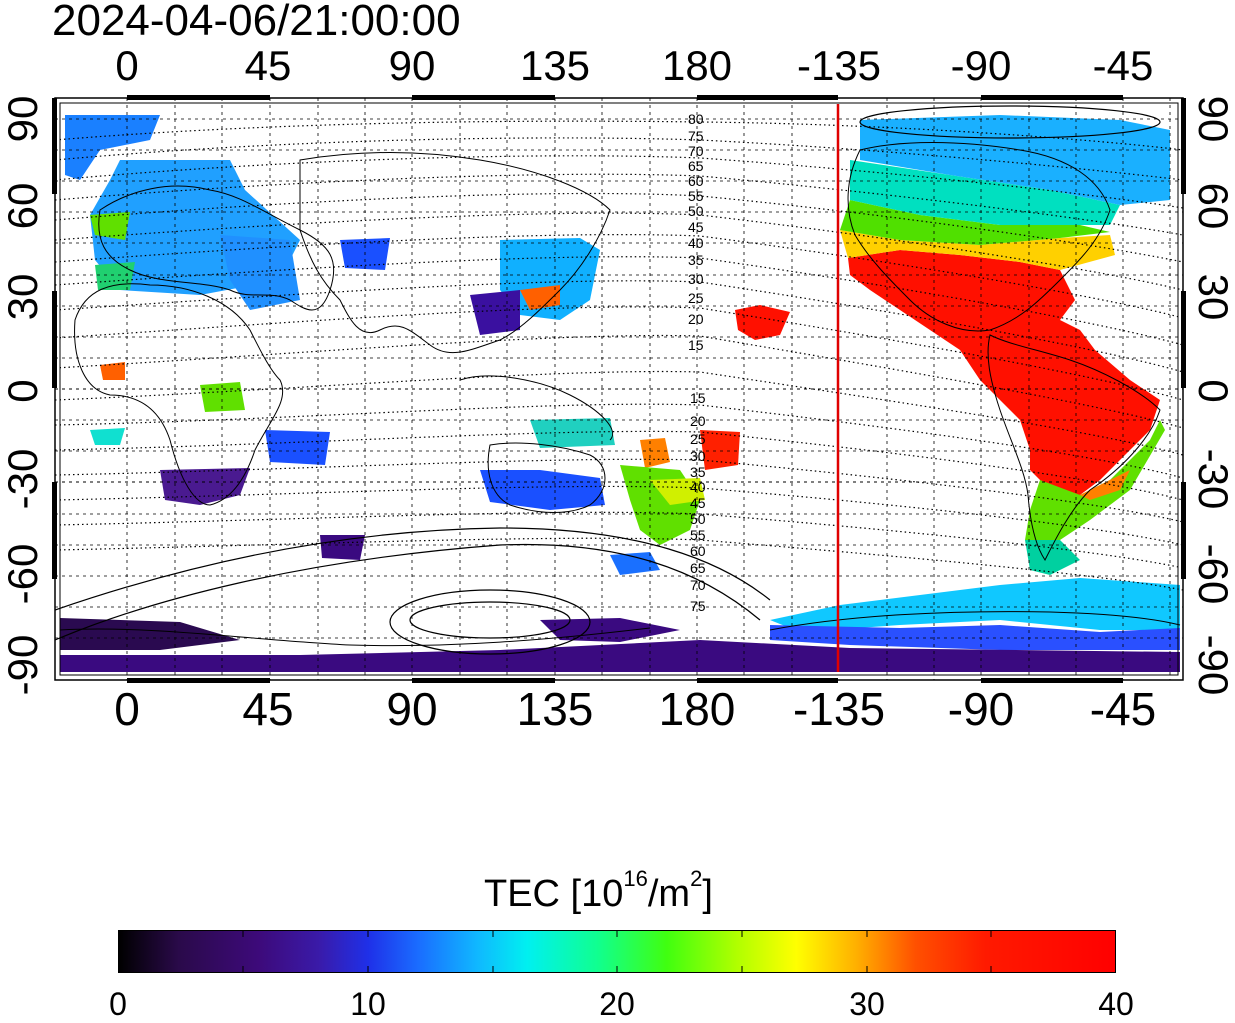  I want to click on map-title: 2024-04-06/21:00:00, so click(256, 22).